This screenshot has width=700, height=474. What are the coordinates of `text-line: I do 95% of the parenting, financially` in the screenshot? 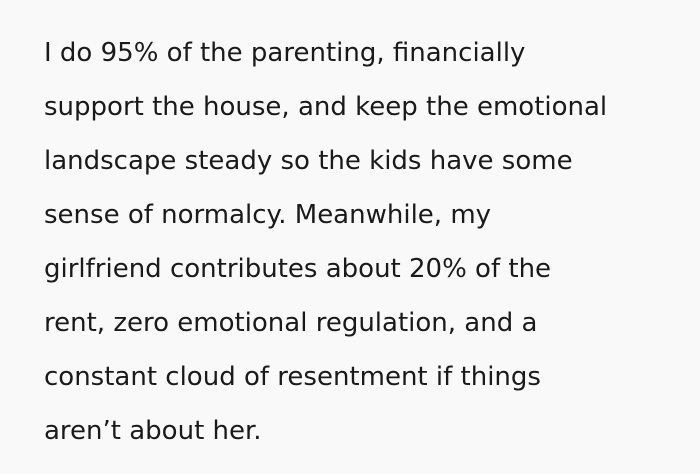 It's located at (285, 53).